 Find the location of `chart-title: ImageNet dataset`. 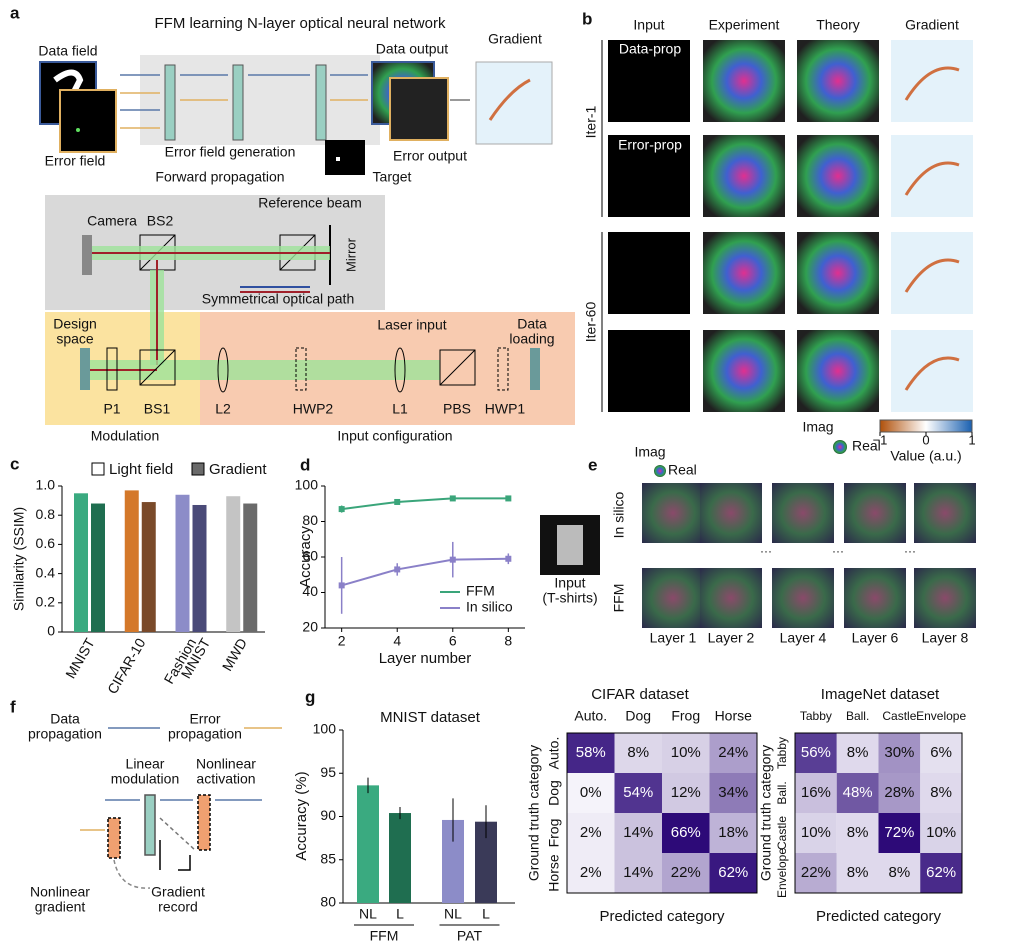

chart-title: ImageNet dataset is located at coordinates (880, 694).